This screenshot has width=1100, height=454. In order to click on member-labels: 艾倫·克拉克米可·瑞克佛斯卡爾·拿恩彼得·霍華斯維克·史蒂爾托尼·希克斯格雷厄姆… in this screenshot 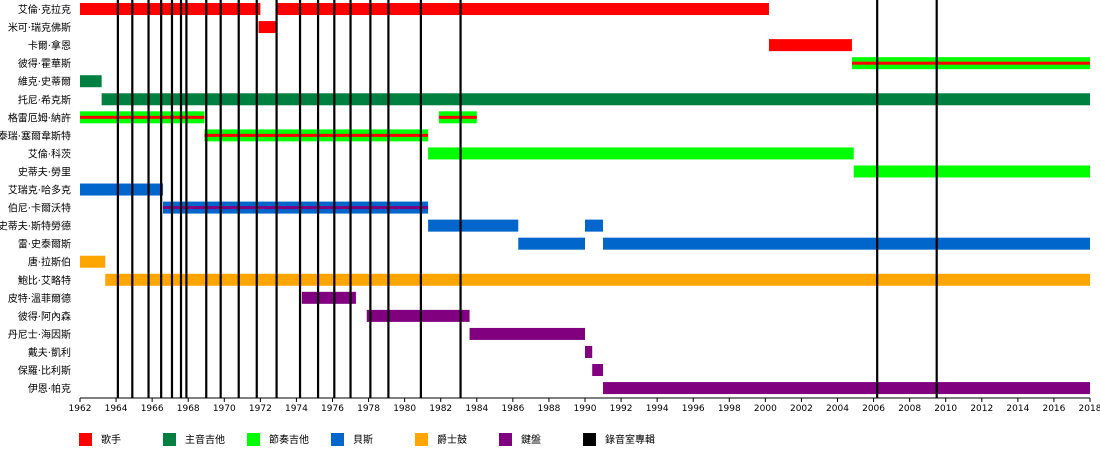, I will do `click(35, 199)`.